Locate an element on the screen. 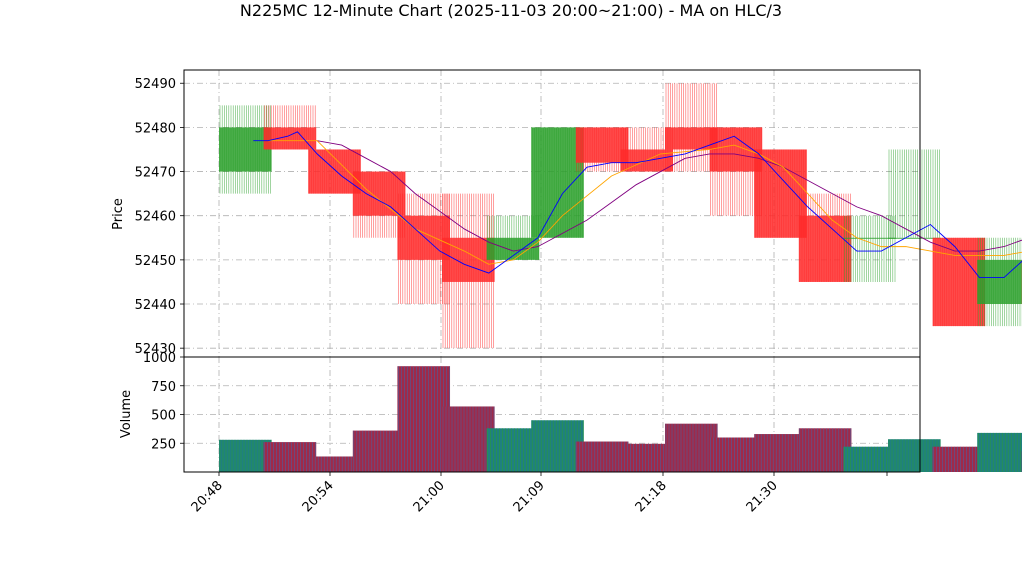 This screenshot has width=1022, height=575. price-tick-label-6: 52490 is located at coordinates (155, 84).